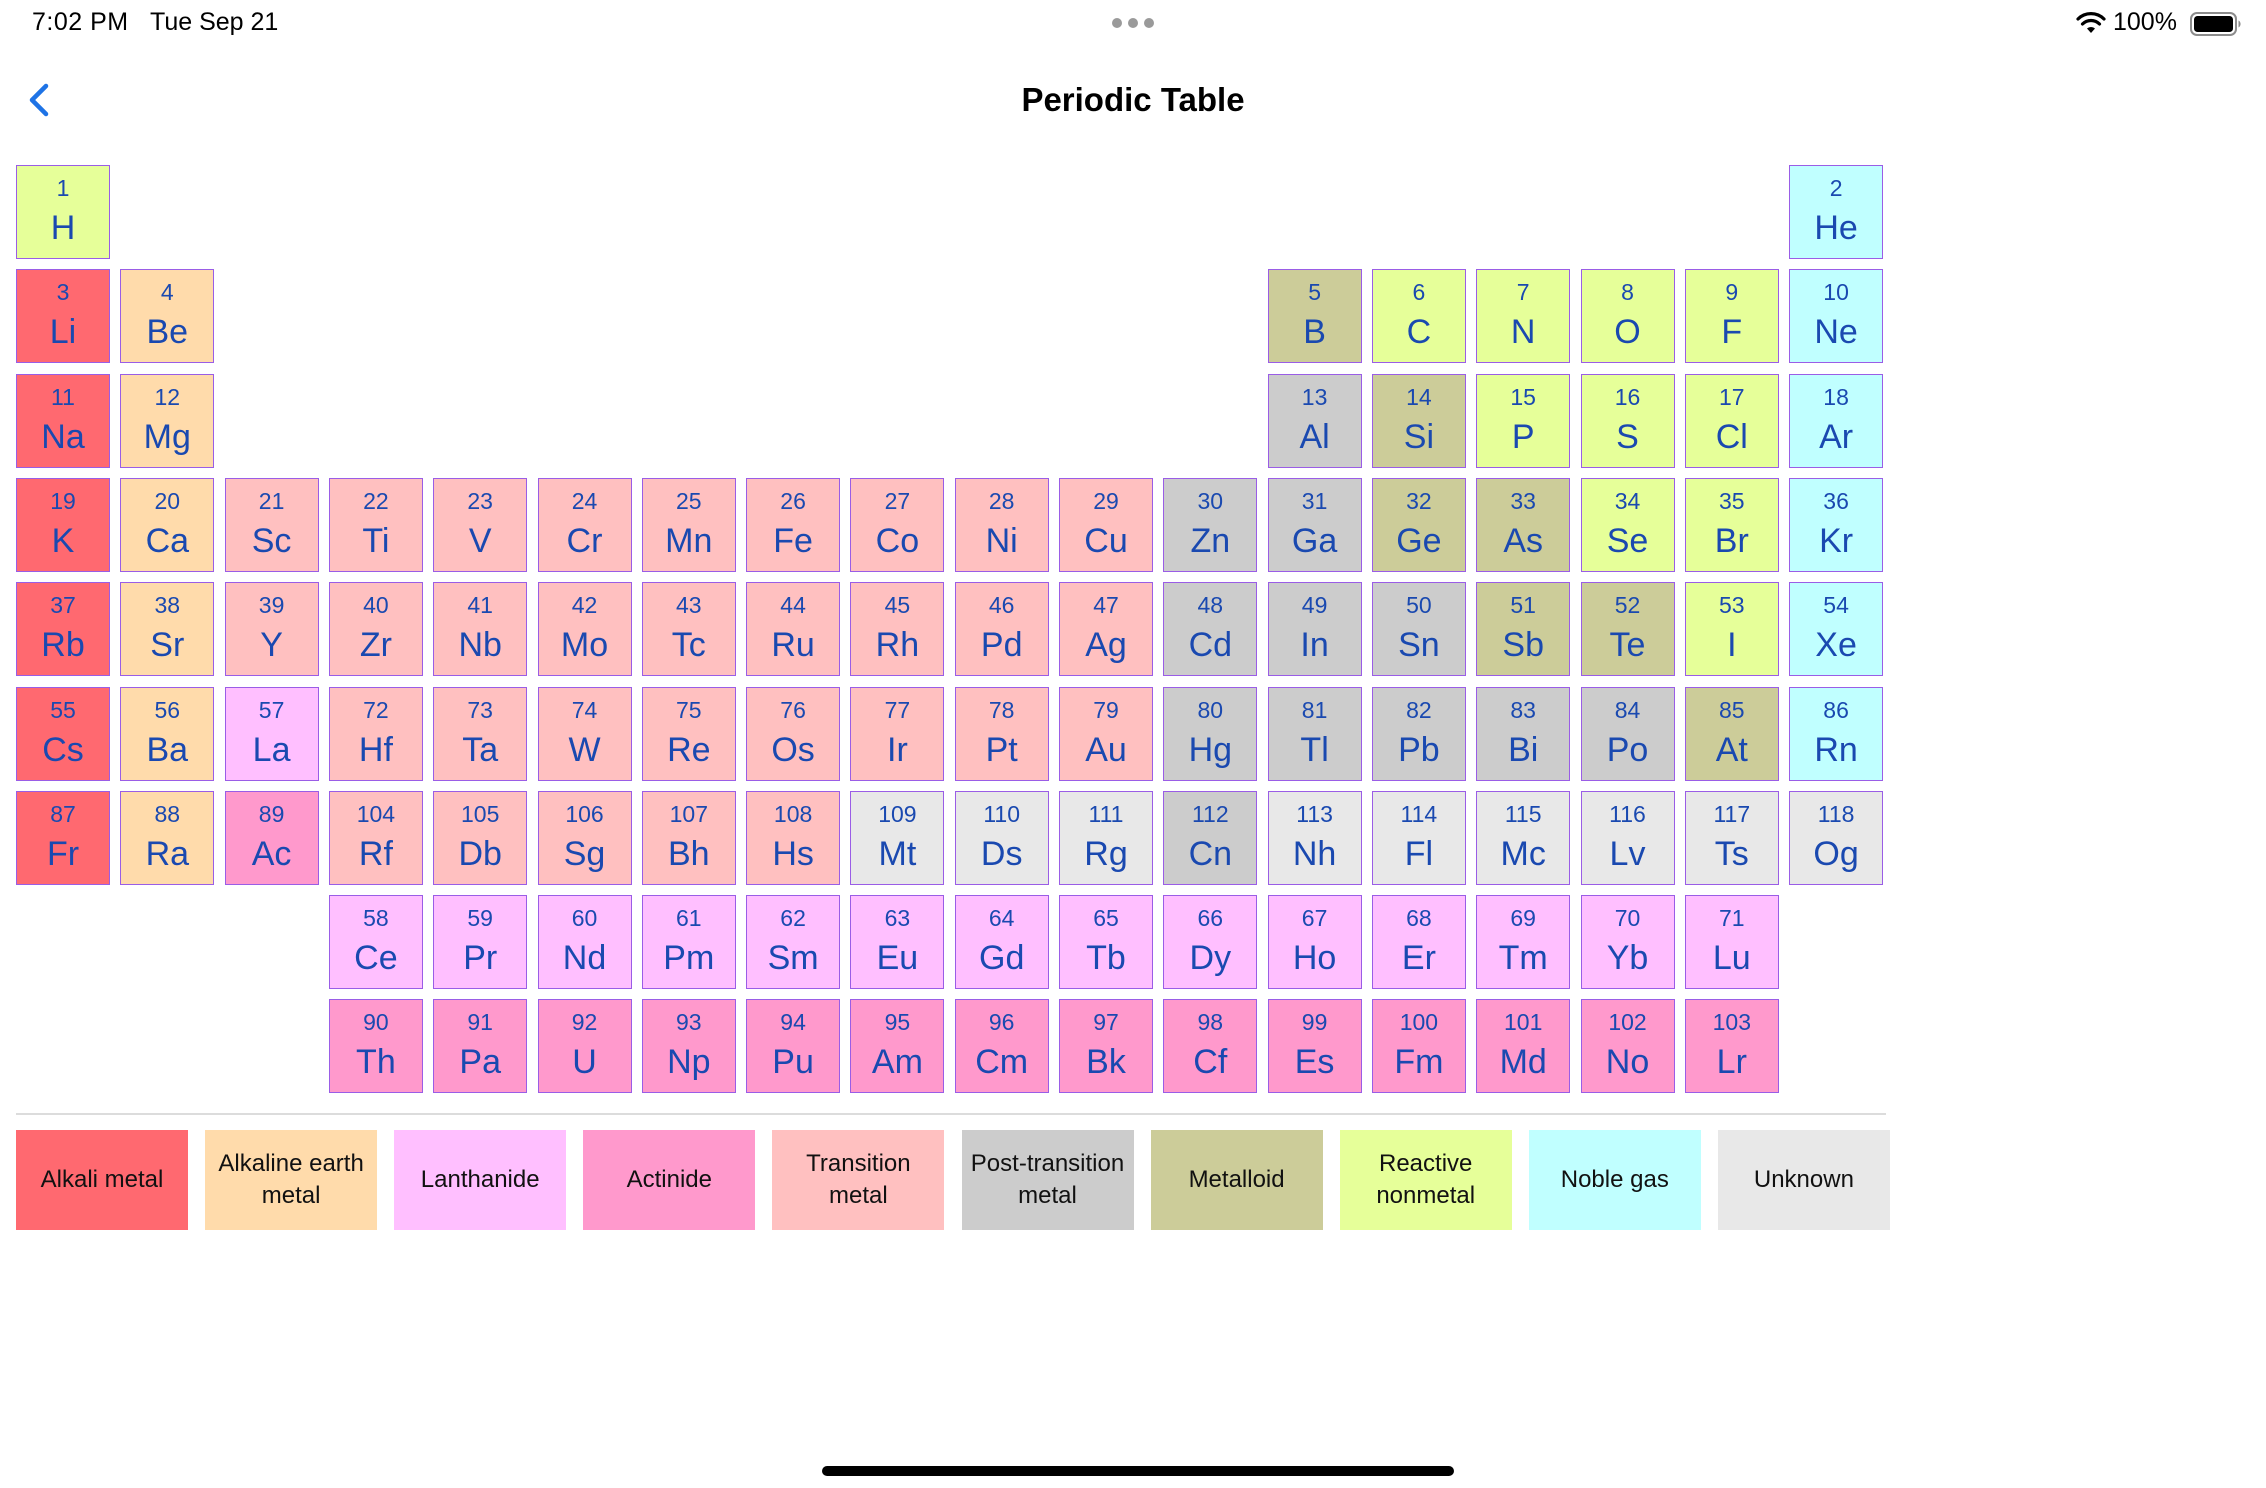 This screenshot has width=2266, height=1488. I want to click on legend-noble: Noble gas, so click(1614, 1180).